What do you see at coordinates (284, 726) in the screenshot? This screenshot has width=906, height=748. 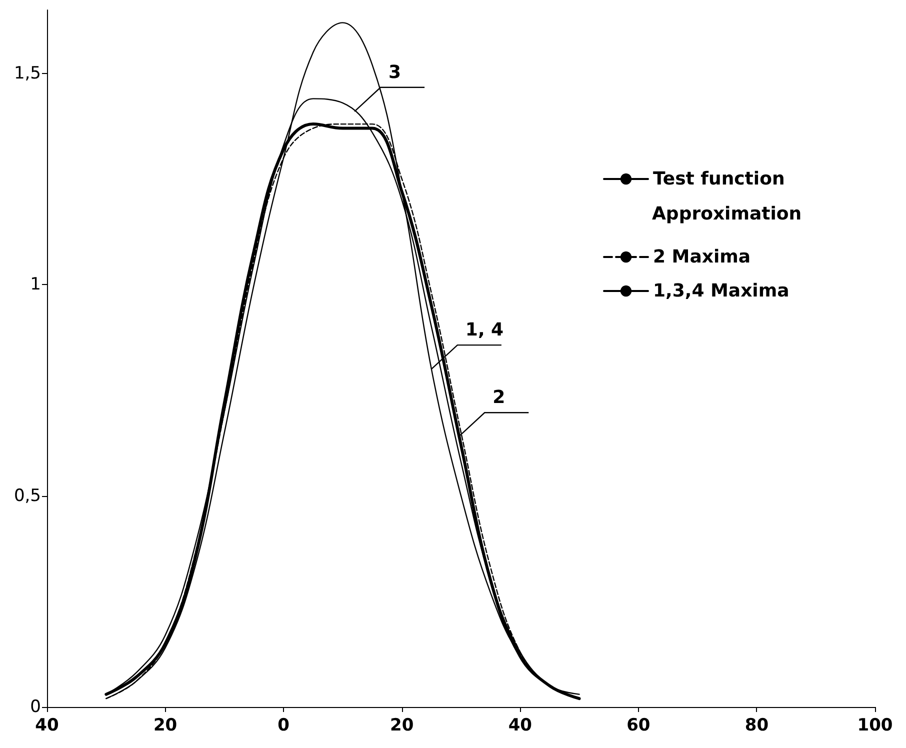 I see `x-tick-label: 0` at bounding box center [284, 726].